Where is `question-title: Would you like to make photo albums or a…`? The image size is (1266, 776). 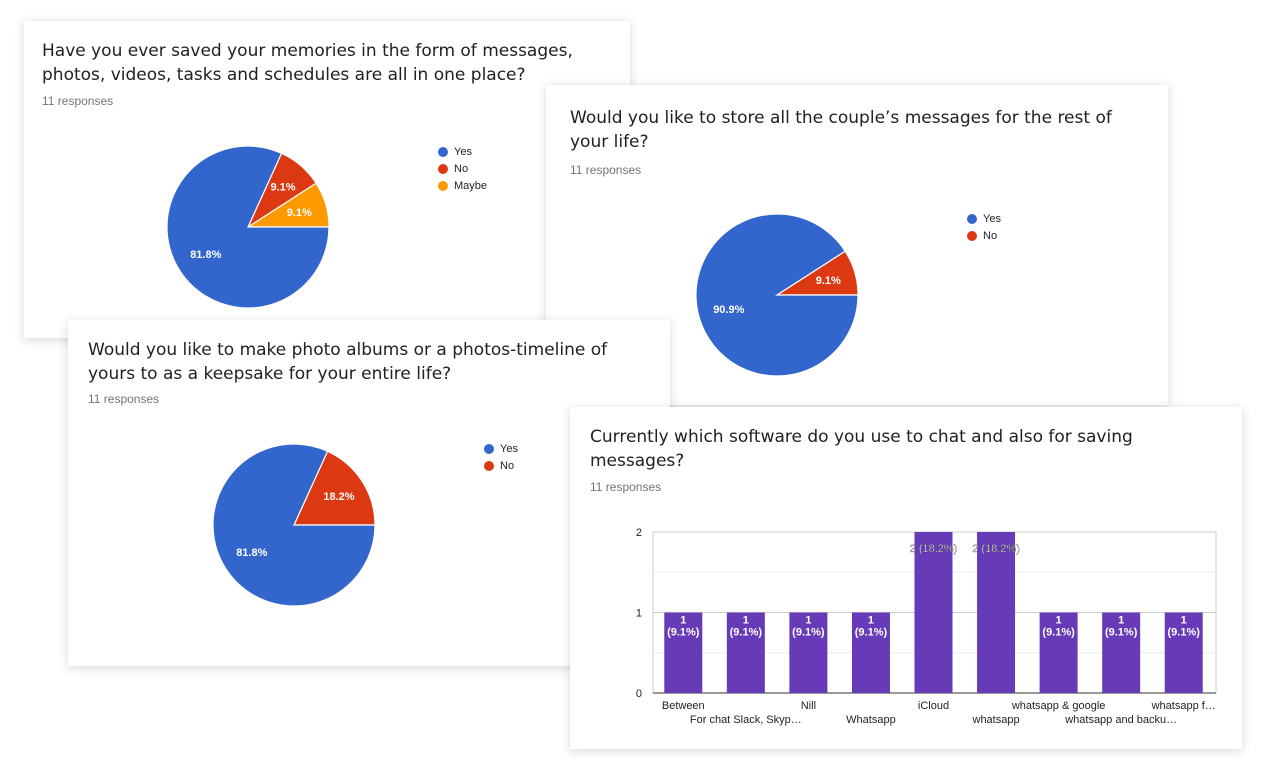
question-title: Would you like to make photo albums or a… is located at coordinates (348, 362).